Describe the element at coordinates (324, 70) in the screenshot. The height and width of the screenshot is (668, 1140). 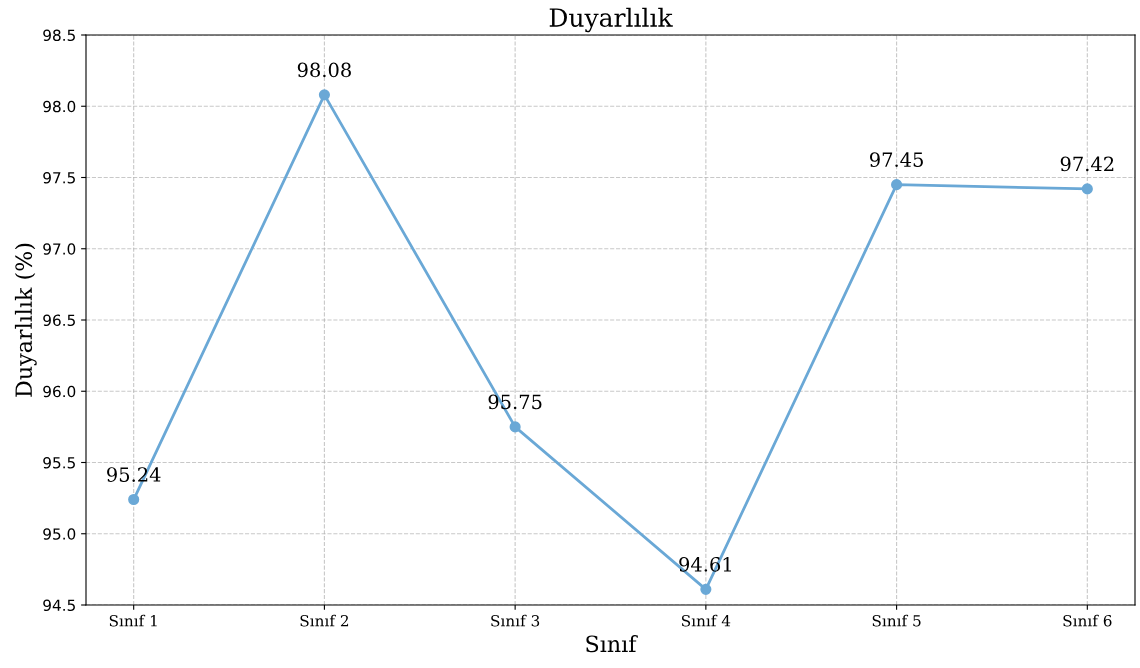
I see `data-label: 98.08` at that location.